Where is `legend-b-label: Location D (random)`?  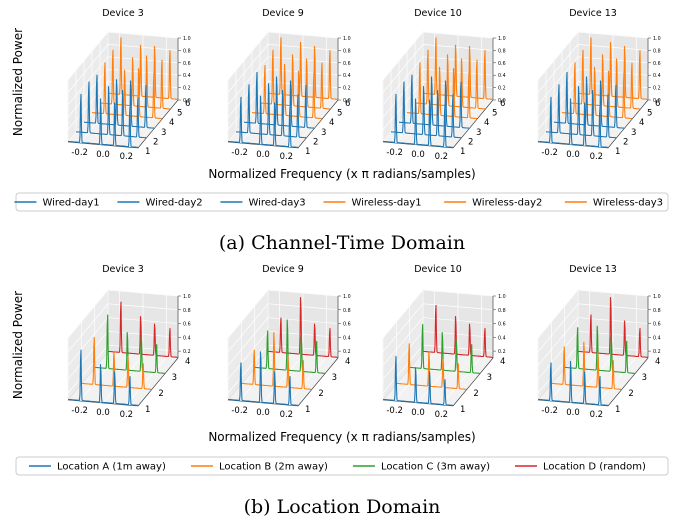 legend-b-label: Location D (random) is located at coordinates (594, 467).